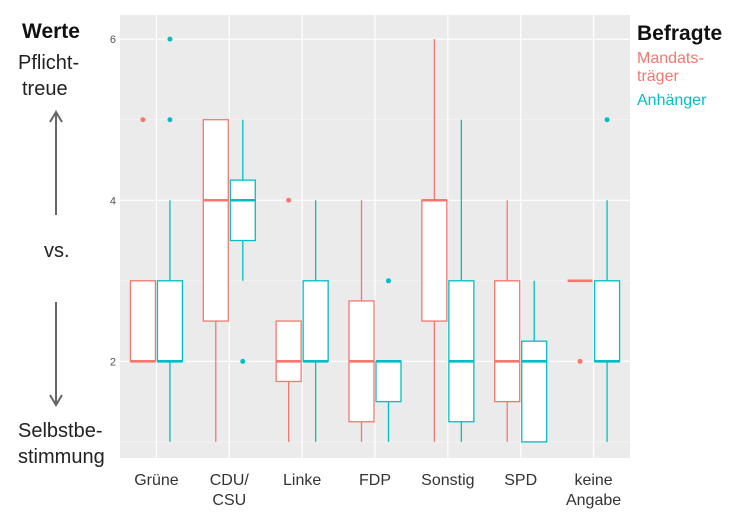 The image size is (740, 518). What do you see at coordinates (375, 480) in the screenshot?
I see `x-tick-label: FDP` at bounding box center [375, 480].